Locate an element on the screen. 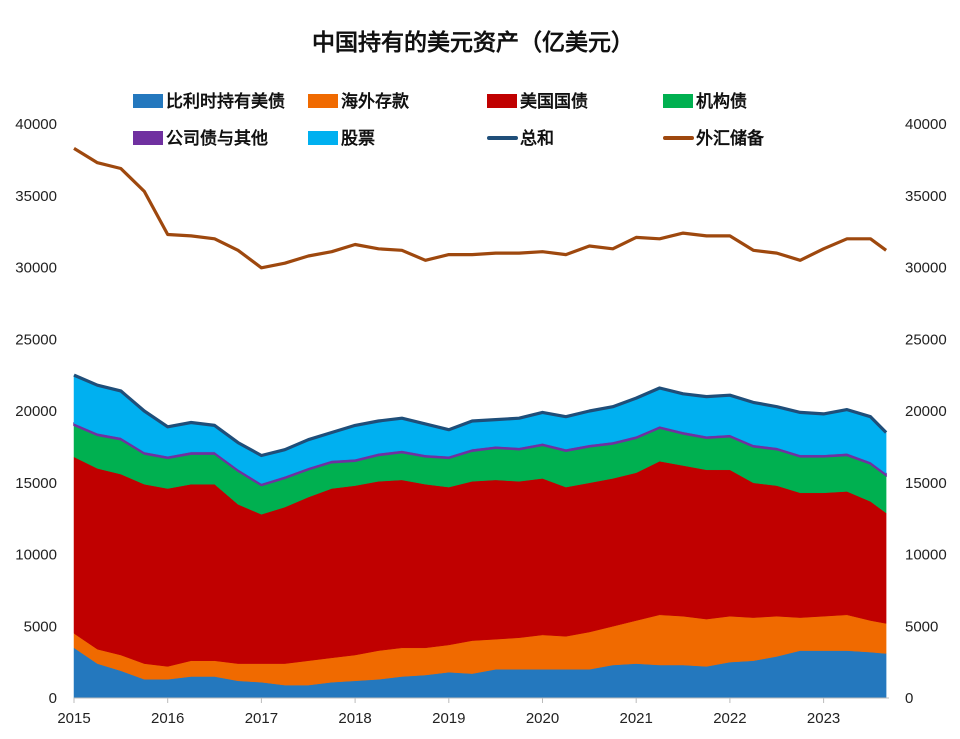 Image resolution: width=960 pixels, height=739 pixels. y-tick-label-left: 30000 is located at coordinates (36, 268).